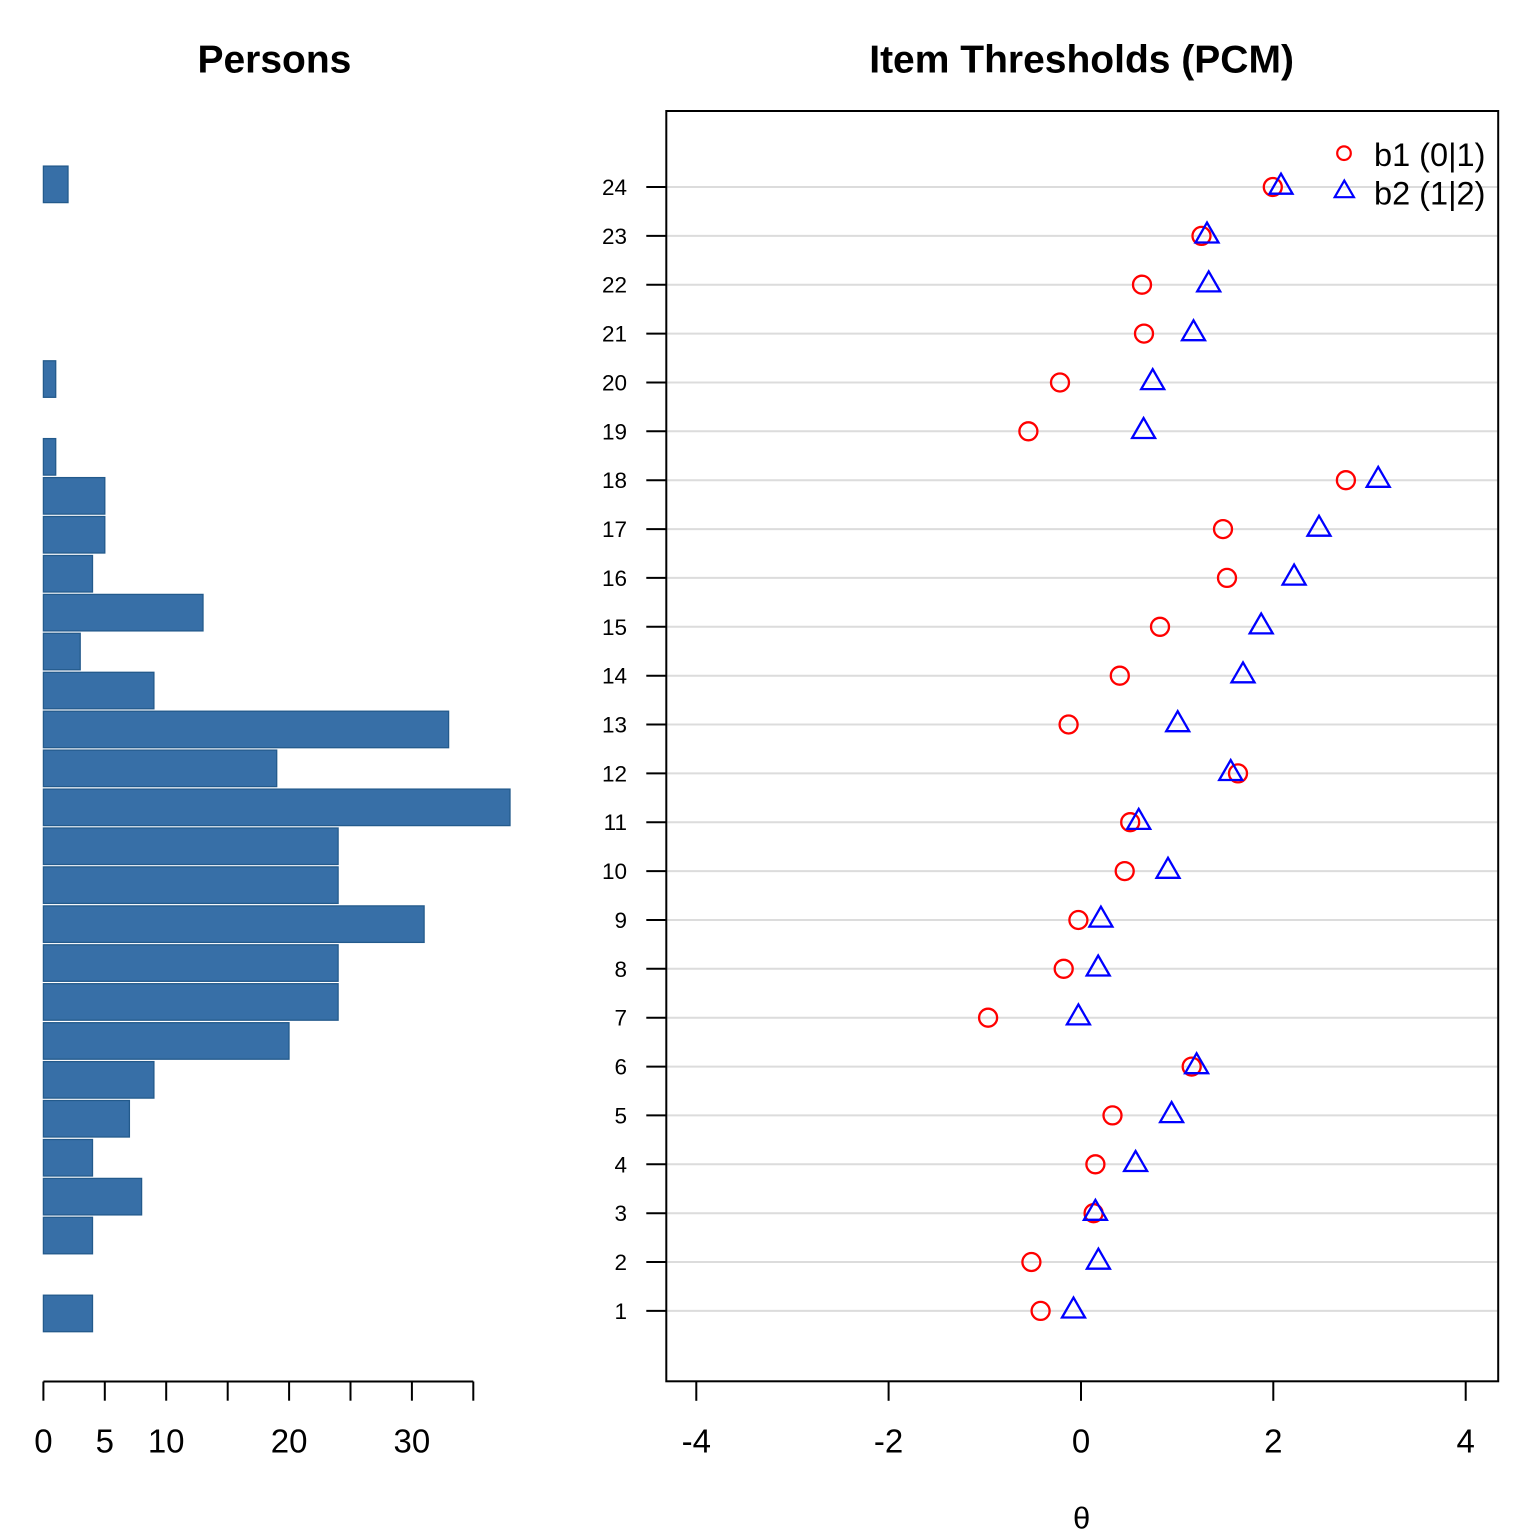 The image size is (1536, 1536). Describe the element at coordinates (614, 773) in the screenshot. I see `svg-text: 12` at that location.